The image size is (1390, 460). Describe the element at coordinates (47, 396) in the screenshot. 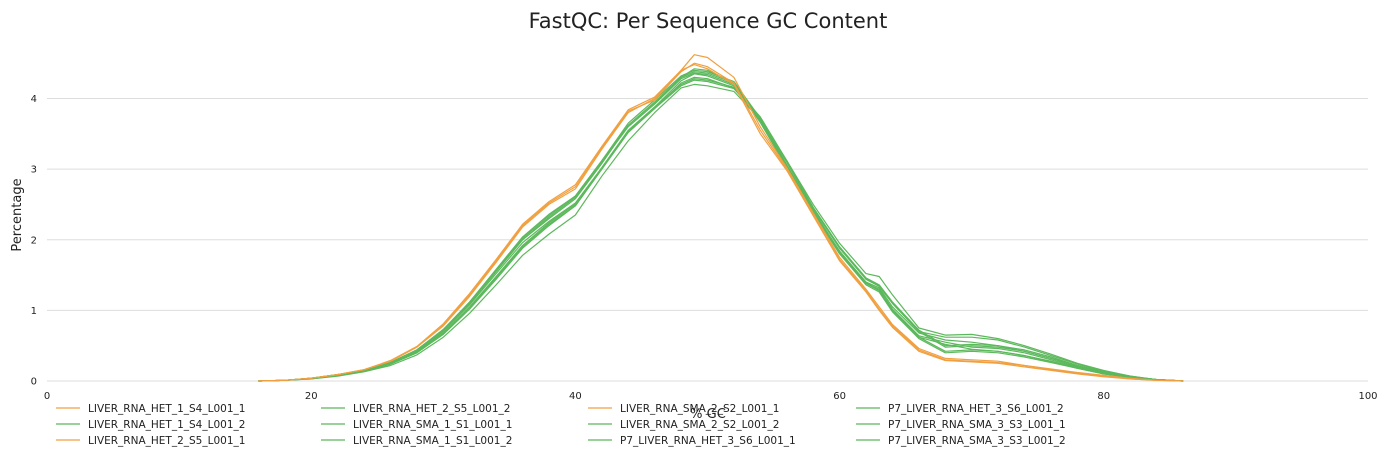

I see `x-tick-label: 0` at that location.